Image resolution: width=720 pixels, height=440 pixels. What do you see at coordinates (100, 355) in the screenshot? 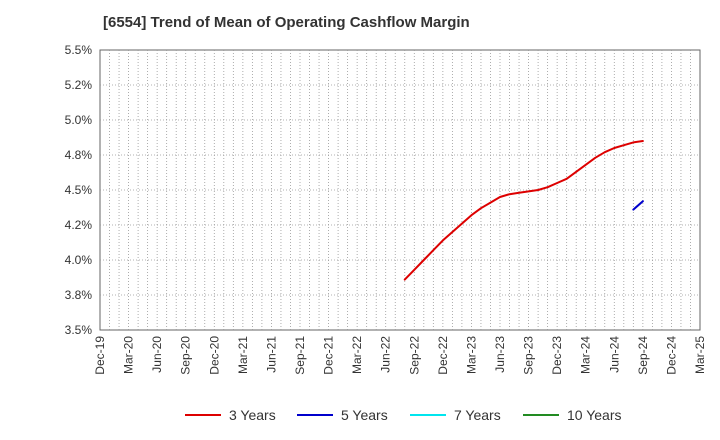
I see `x-tick-label: Dec-19` at bounding box center [100, 355].